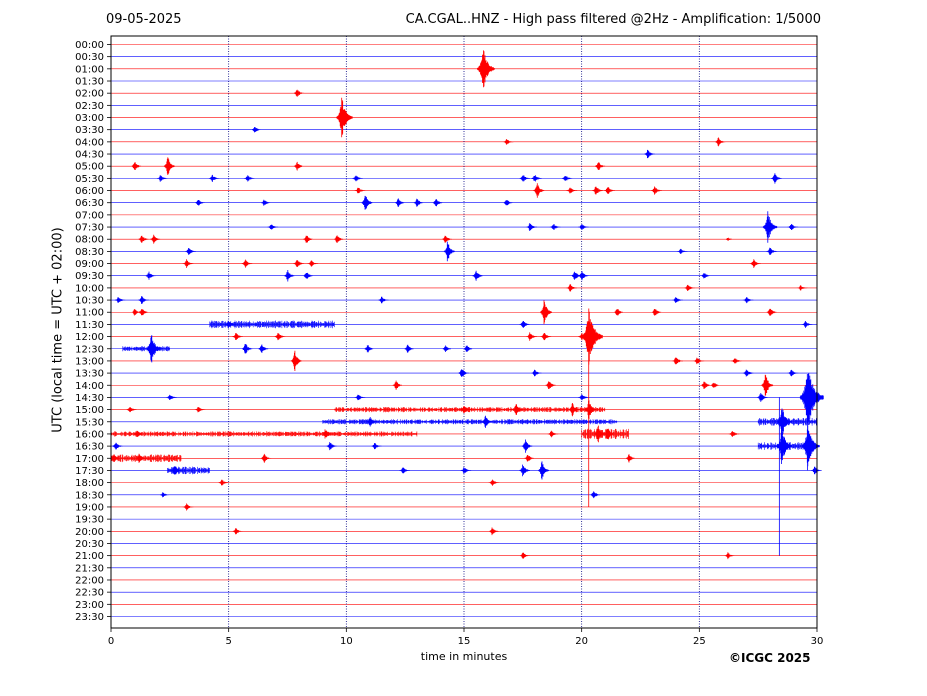 Image resolution: width=927 pixels, height=696 pixels. Describe the element at coordinates (89, 264) in the screenshot. I see `y-tick-label: 09:00` at that location.